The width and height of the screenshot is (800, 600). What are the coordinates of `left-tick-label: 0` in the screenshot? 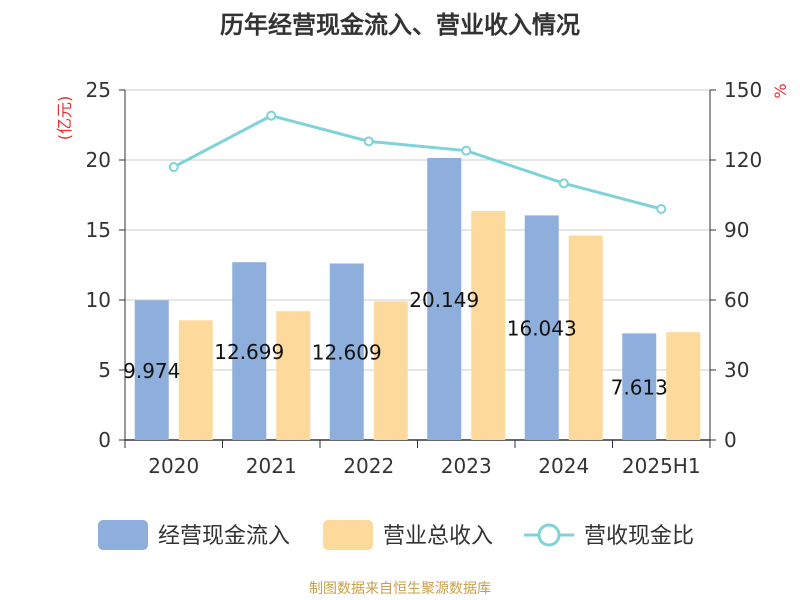 It's located at (104, 440).